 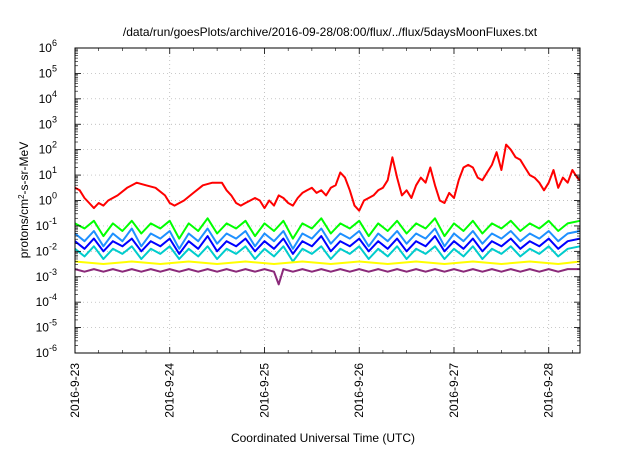 What do you see at coordinates (75, 390) in the screenshot?
I see `x-tick-label: 2016-9-23` at bounding box center [75, 390].